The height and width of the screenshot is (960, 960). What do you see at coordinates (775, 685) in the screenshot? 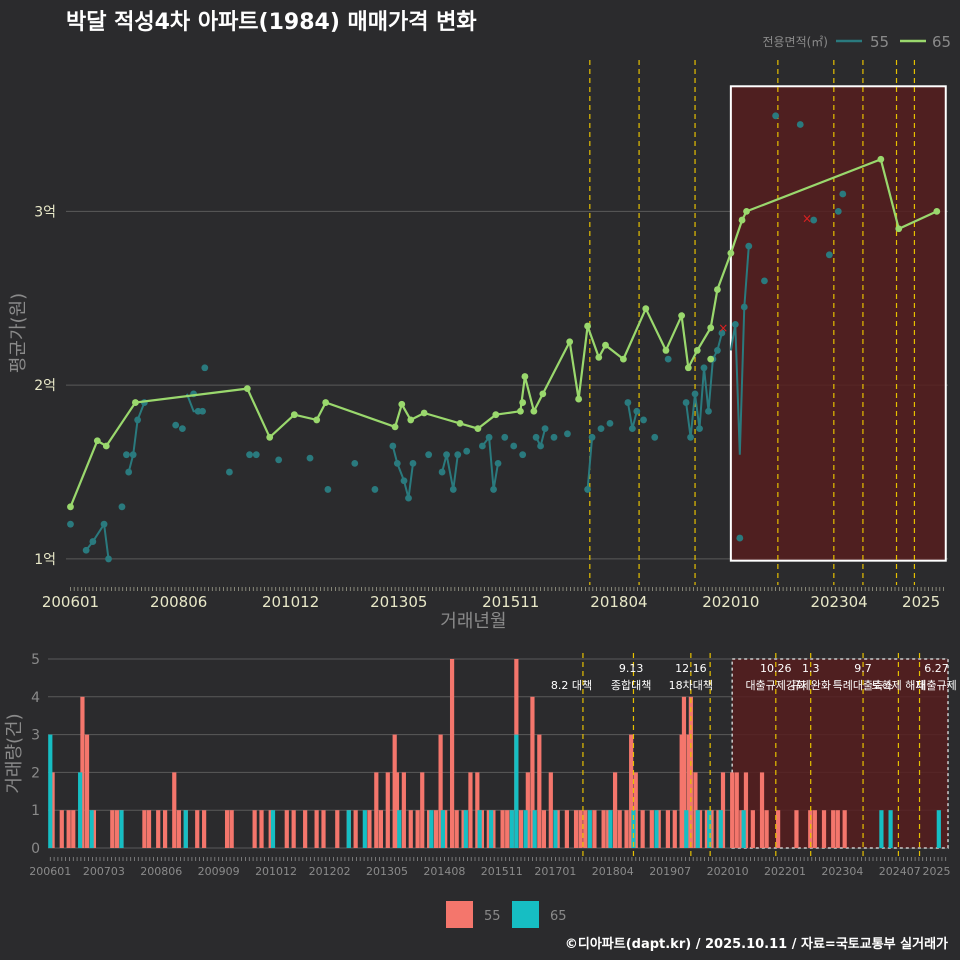
I see `policy-label: 대출규제강화` at bounding box center [775, 685].